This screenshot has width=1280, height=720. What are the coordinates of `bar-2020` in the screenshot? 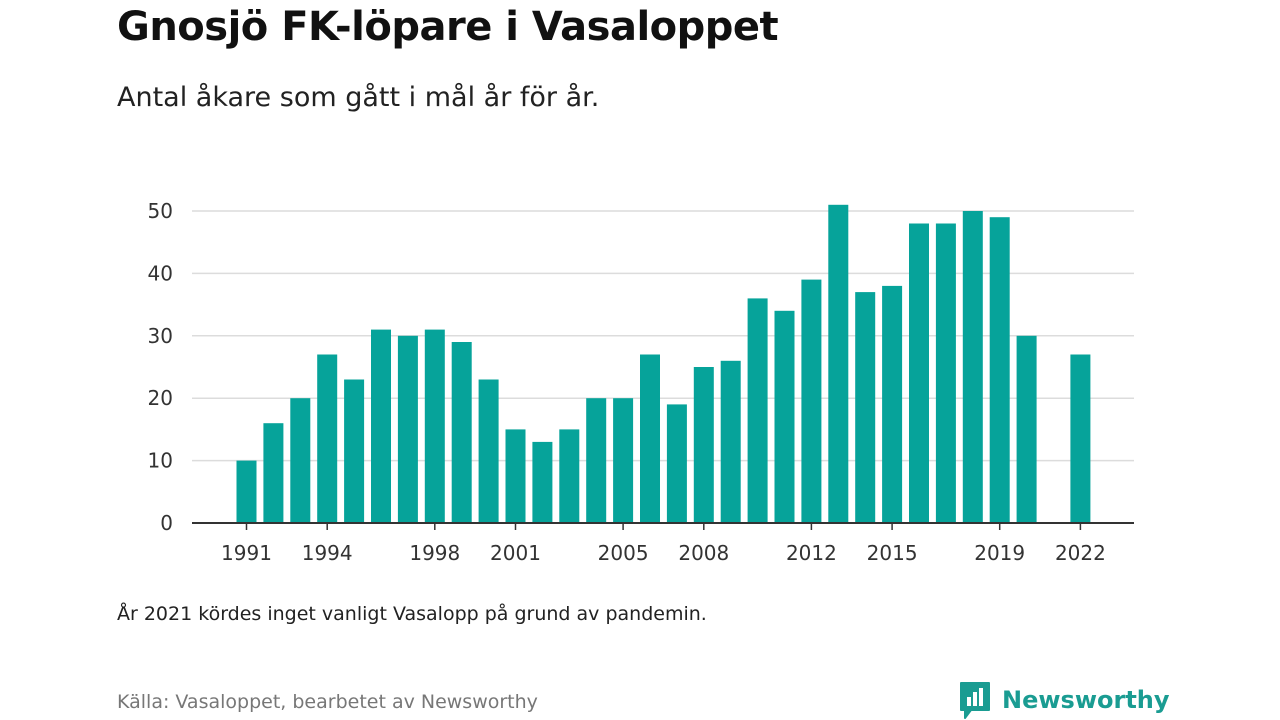 It's located at (1026, 429).